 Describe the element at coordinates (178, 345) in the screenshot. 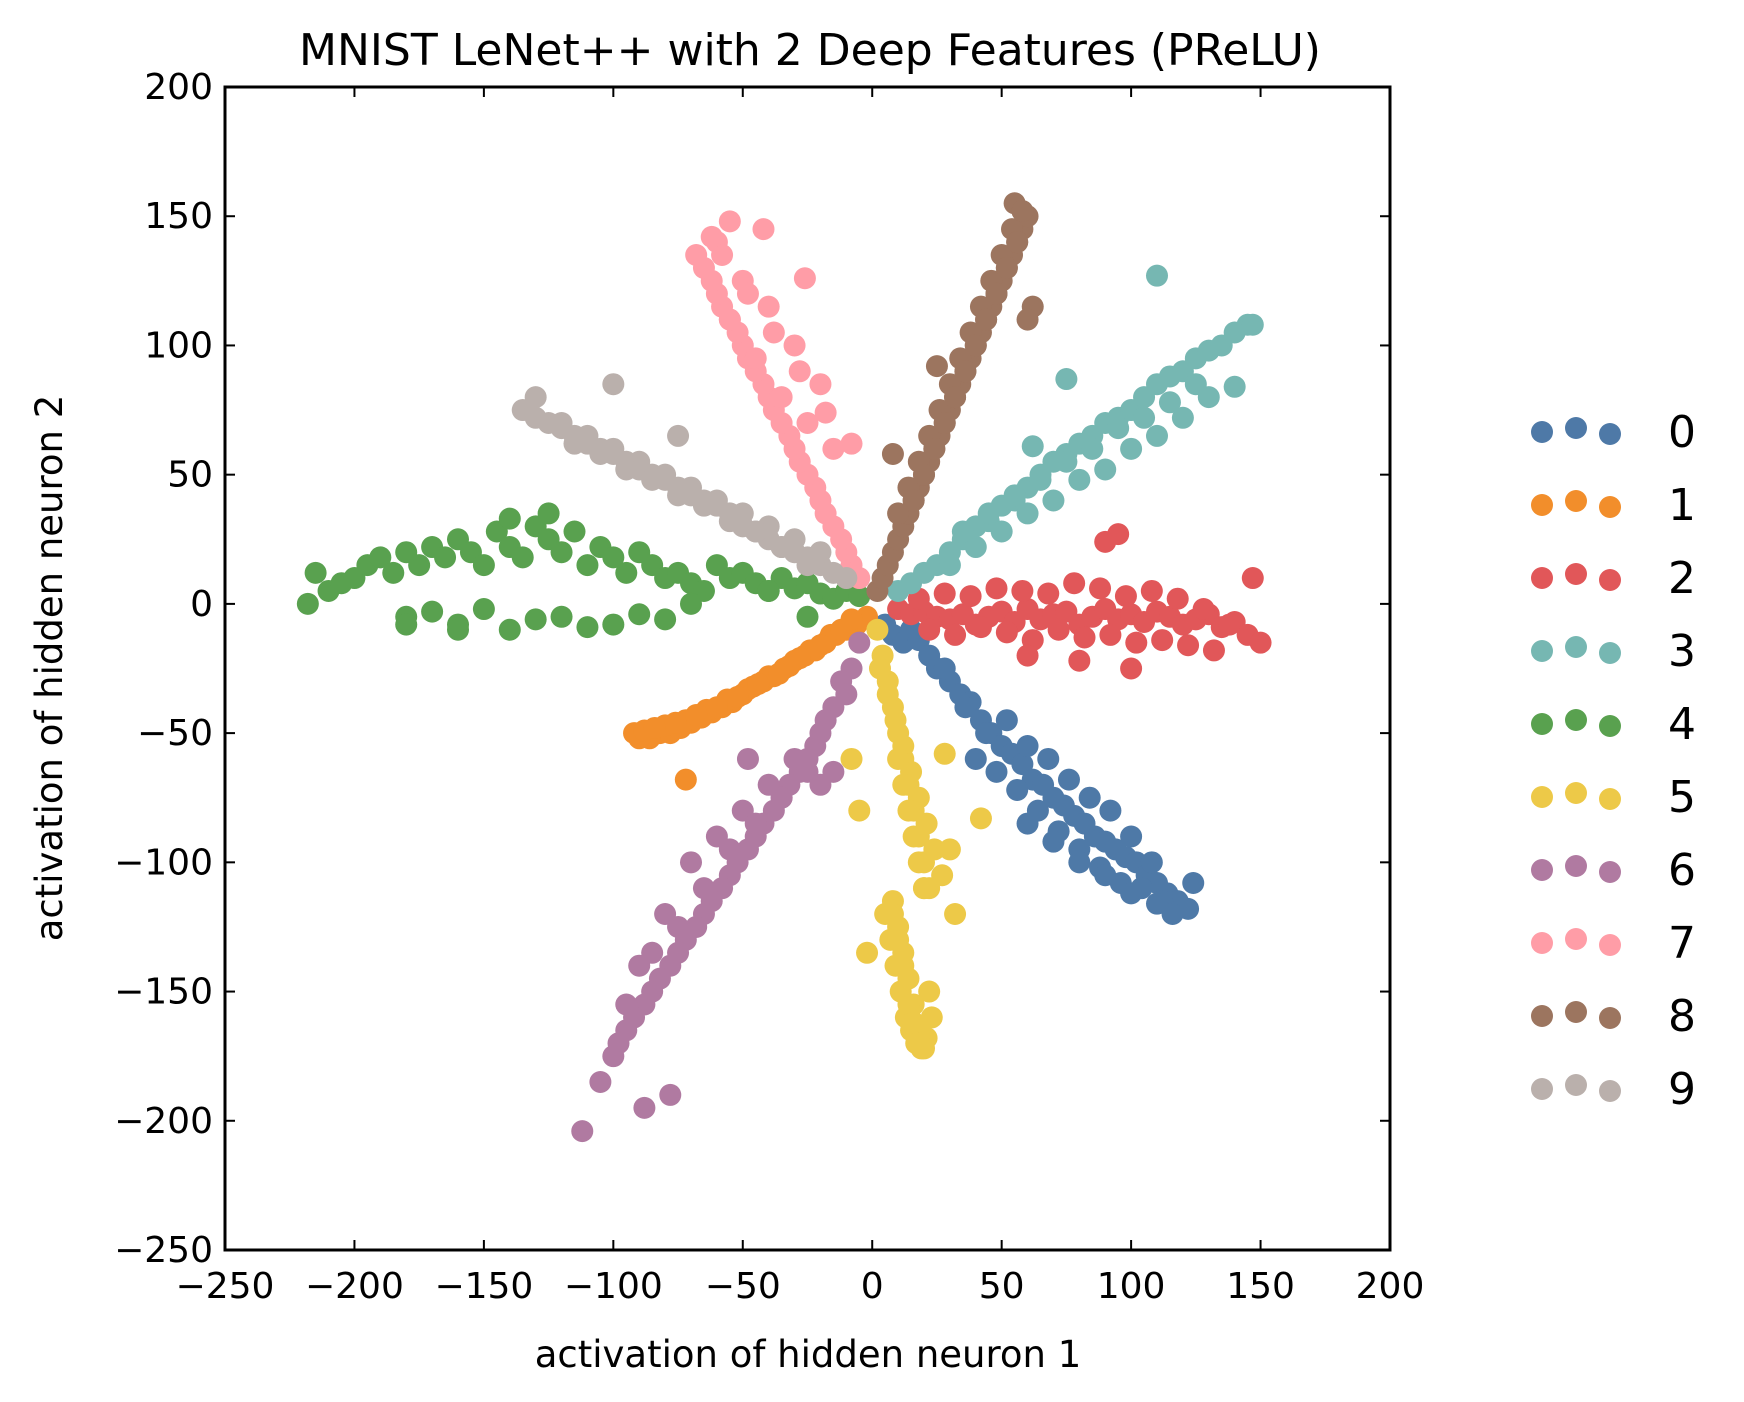

I see `y-tick-label: 100` at that location.